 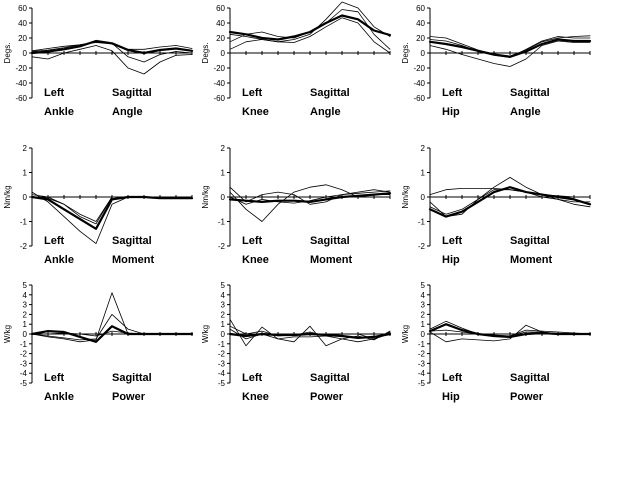 I want to click on plot-panel-6: -2 -1 0 1 2 Nm/kg Left Hip Sagittal Moment, so click(x=496, y=205).